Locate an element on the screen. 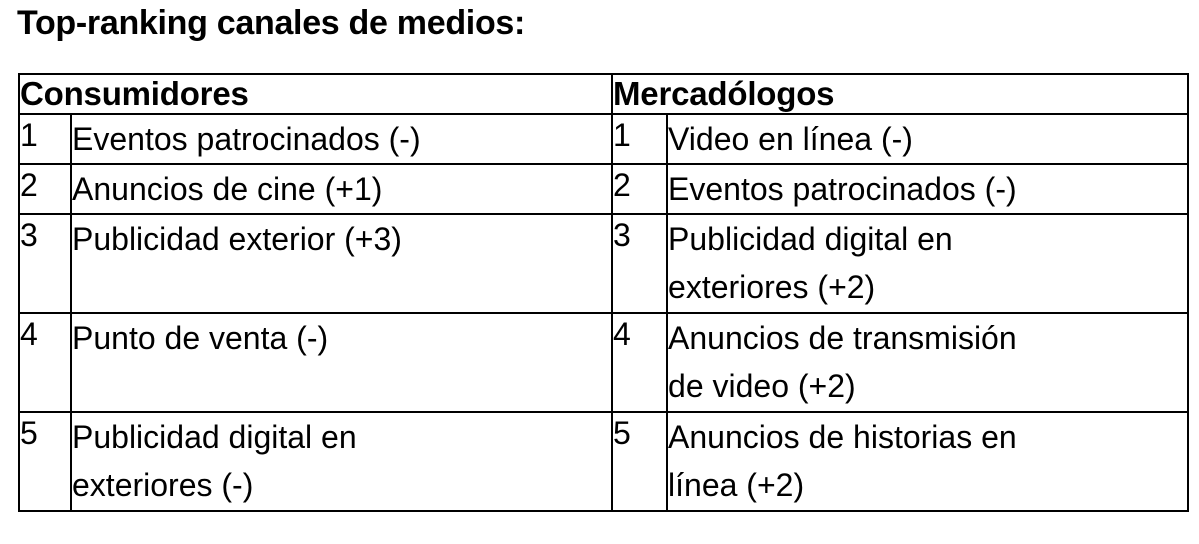 The width and height of the screenshot is (1199, 544). channel-text-line: Anuncios de transmisión is located at coordinates (842, 338).